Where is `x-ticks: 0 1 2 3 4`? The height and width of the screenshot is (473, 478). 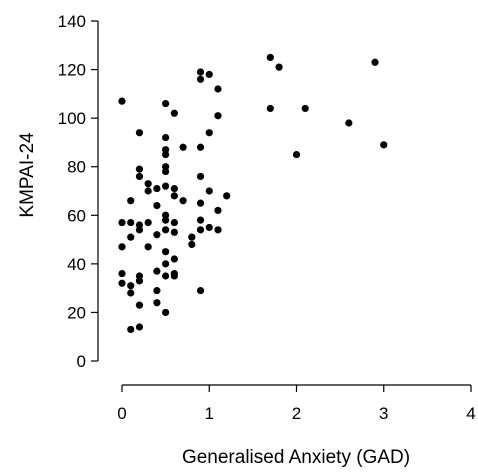
x-ticks: 0 1 2 3 4 is located at coordinates (296, 404).